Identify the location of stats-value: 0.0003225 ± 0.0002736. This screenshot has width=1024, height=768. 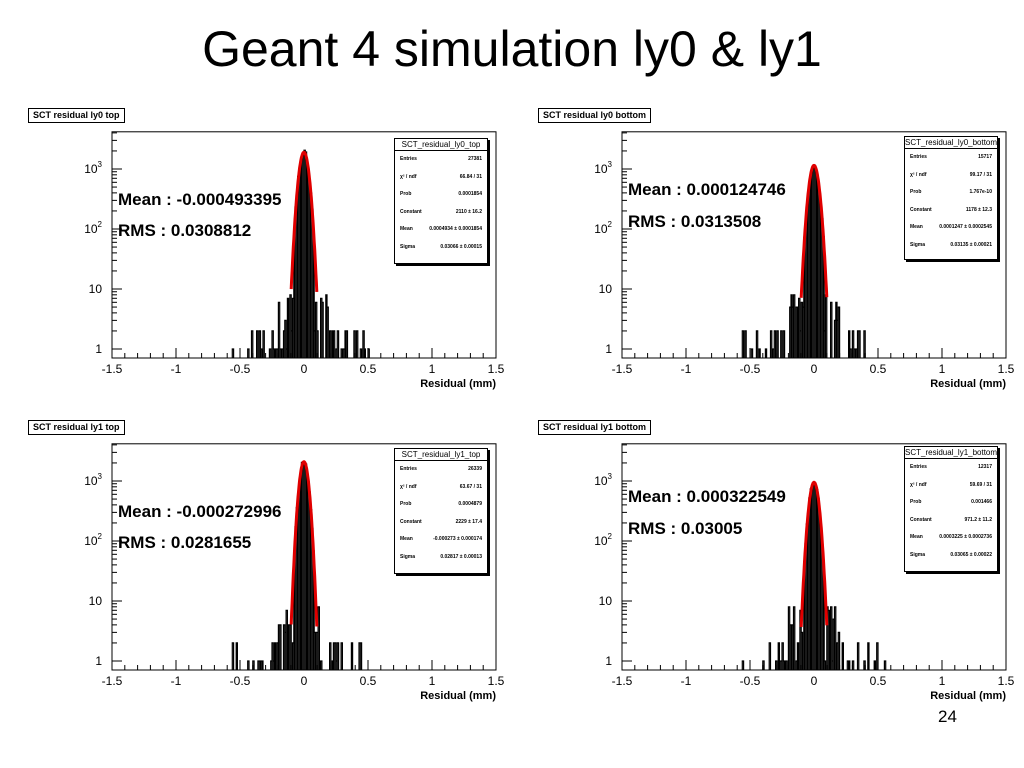
(965, 537).